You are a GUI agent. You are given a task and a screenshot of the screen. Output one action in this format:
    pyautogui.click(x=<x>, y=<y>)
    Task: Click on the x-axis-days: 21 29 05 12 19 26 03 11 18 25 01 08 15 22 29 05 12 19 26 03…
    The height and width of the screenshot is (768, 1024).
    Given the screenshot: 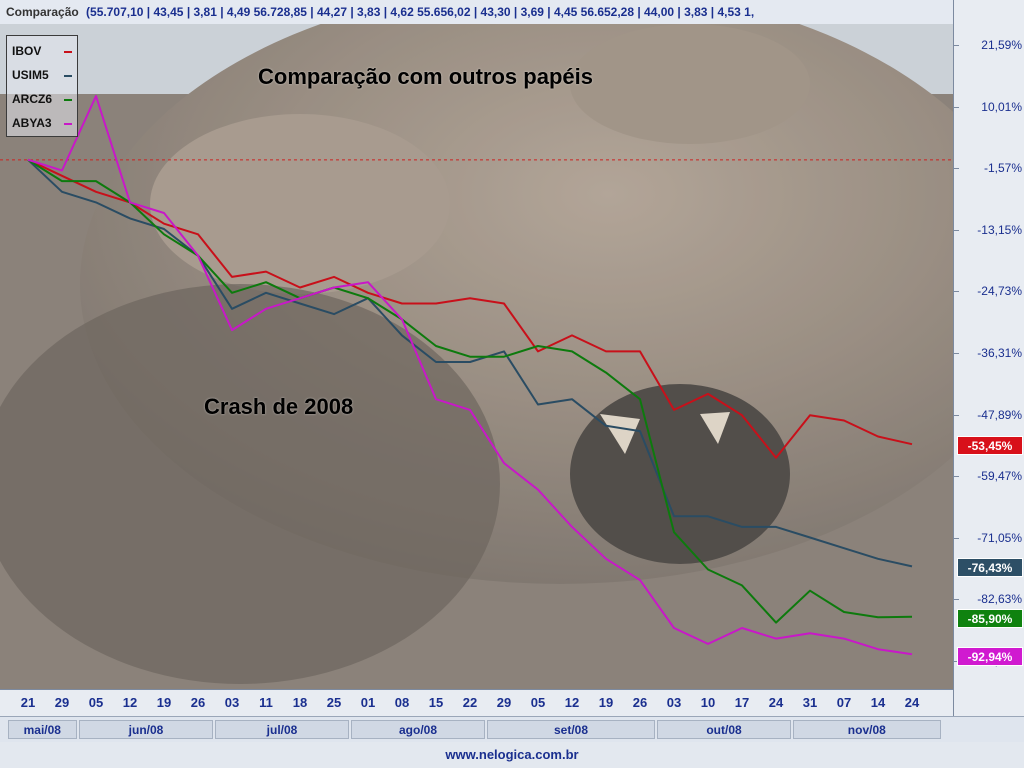 What is the action you would take?
    pyautogui.click(x=476, y=703)
    